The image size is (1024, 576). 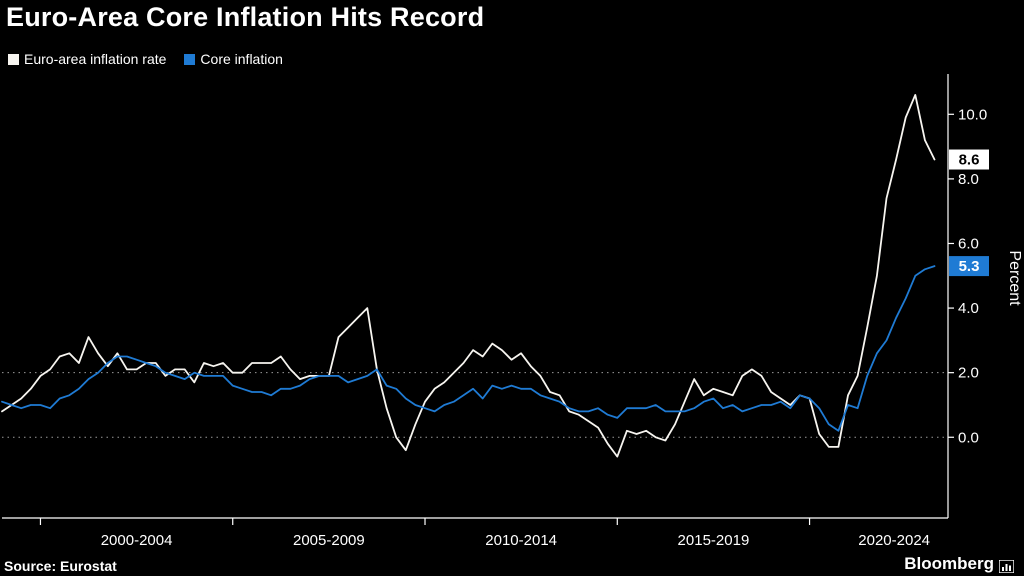 What do you see at coordinates (241, 59) in the screenshot?
I see `legend-label-core: Core inflation` at bounding box center [241, 59].